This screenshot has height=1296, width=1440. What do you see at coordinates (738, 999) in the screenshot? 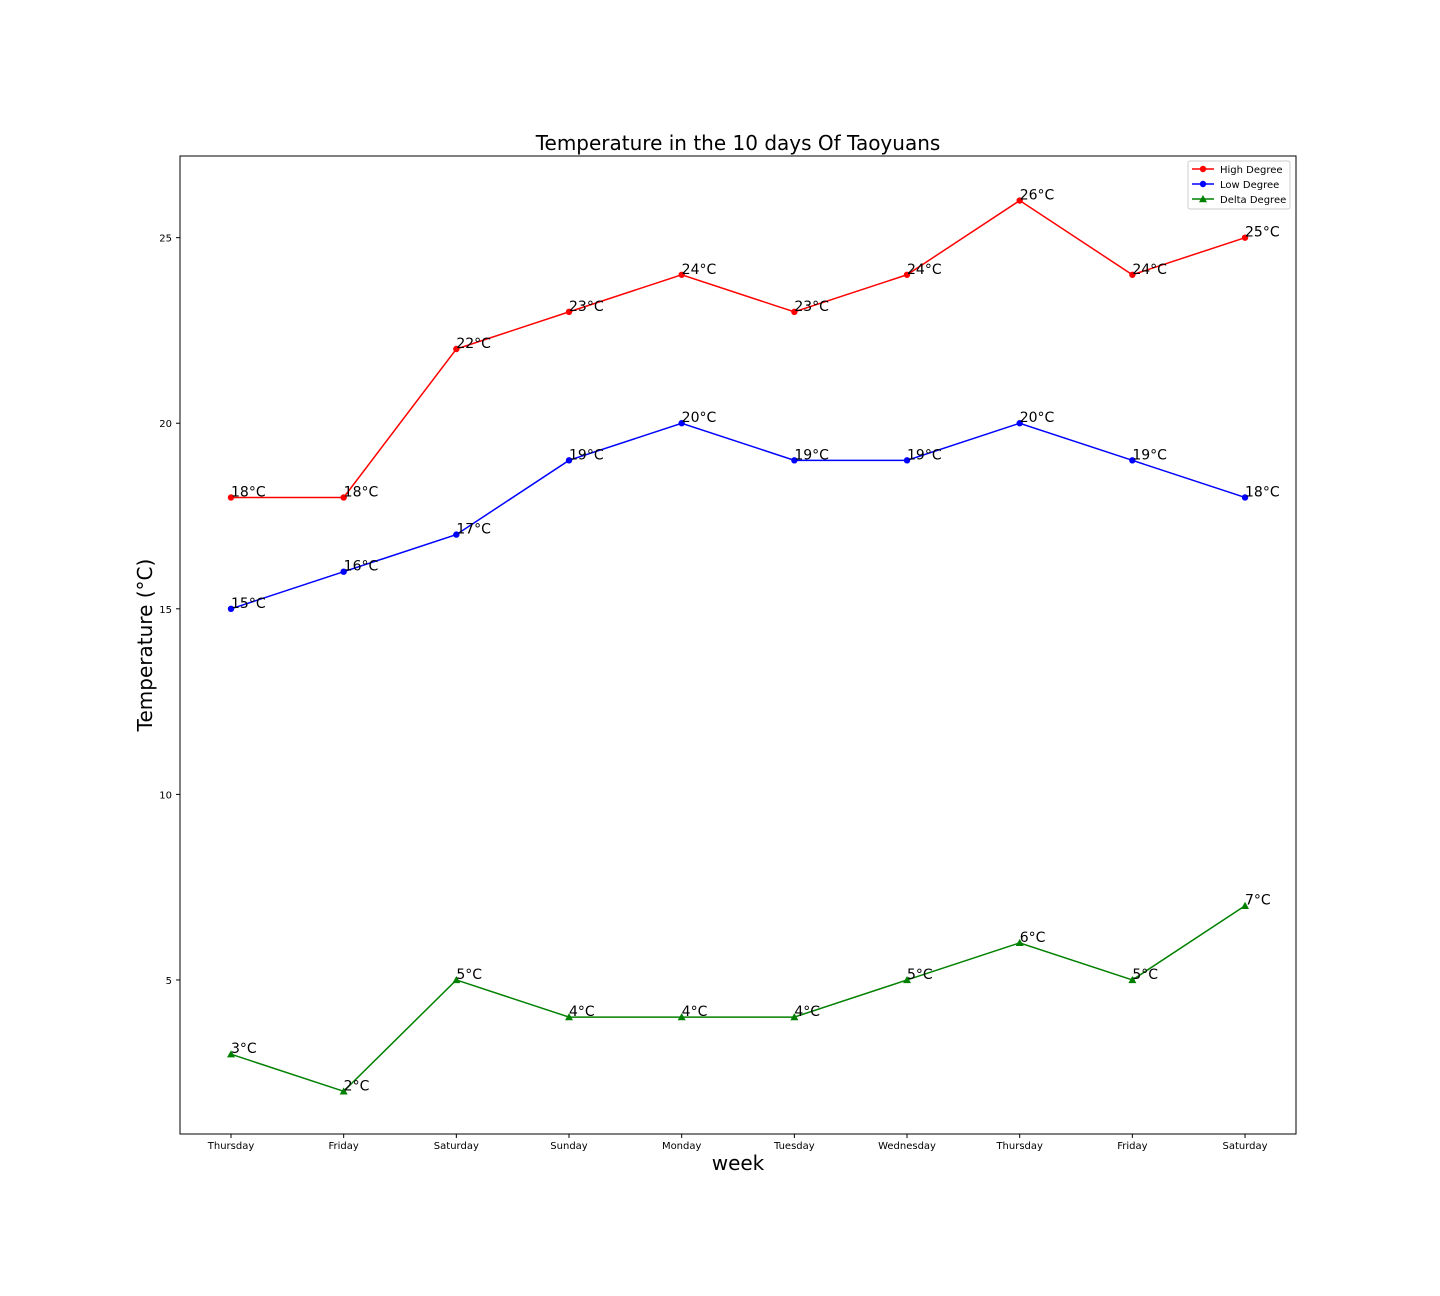
I see `series-line-delta-degree` at bounding box center [738, 999].